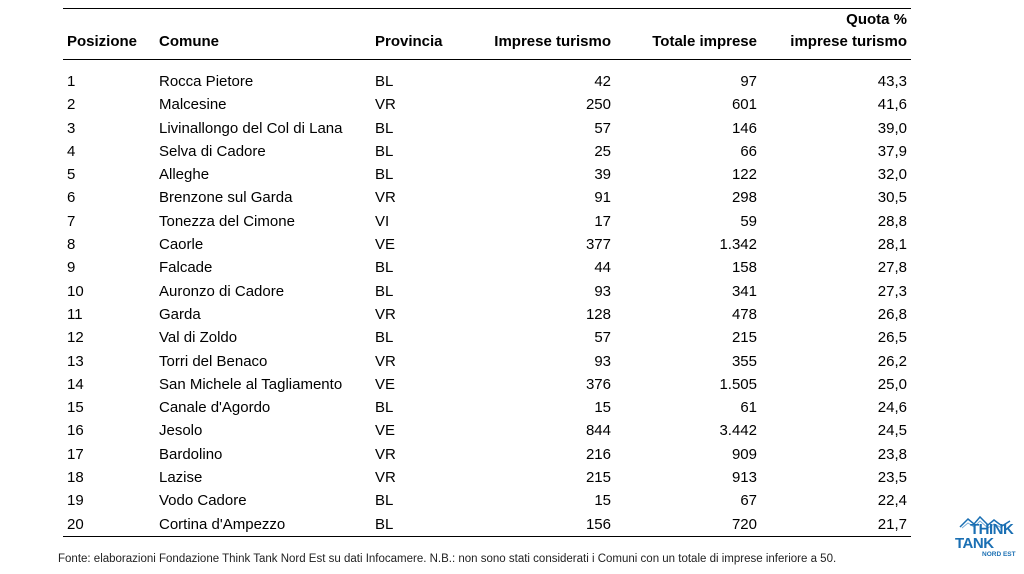 This screenshot has width=1024, height=574. I want to click on cell-quota: 39,0, so click(892, 128).